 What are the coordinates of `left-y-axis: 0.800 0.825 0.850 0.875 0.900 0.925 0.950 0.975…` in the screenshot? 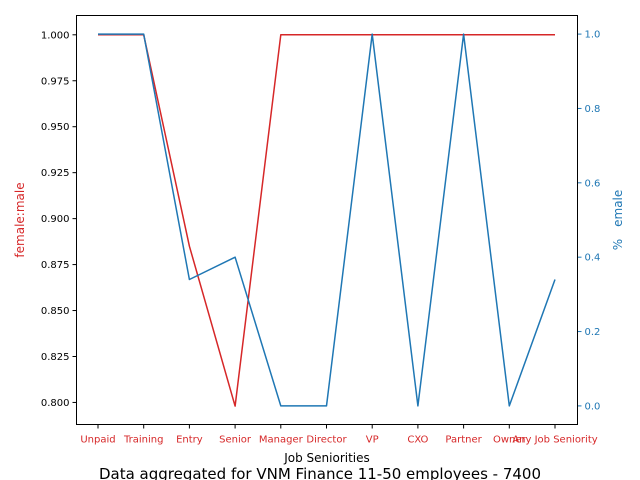 It's located at (59, 219).